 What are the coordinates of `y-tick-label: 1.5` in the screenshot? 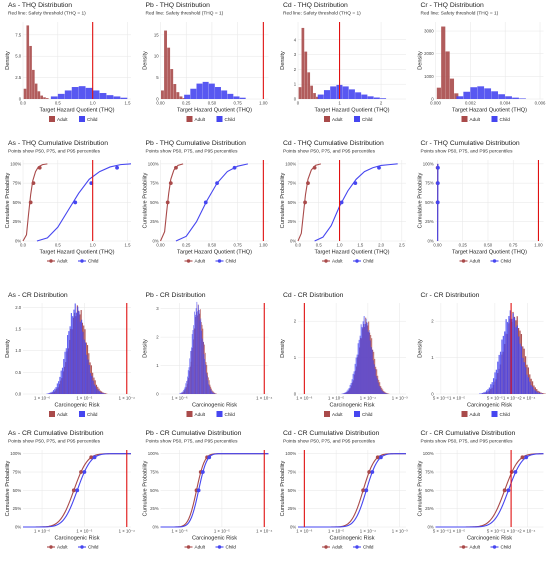 It's located at (18, 329).